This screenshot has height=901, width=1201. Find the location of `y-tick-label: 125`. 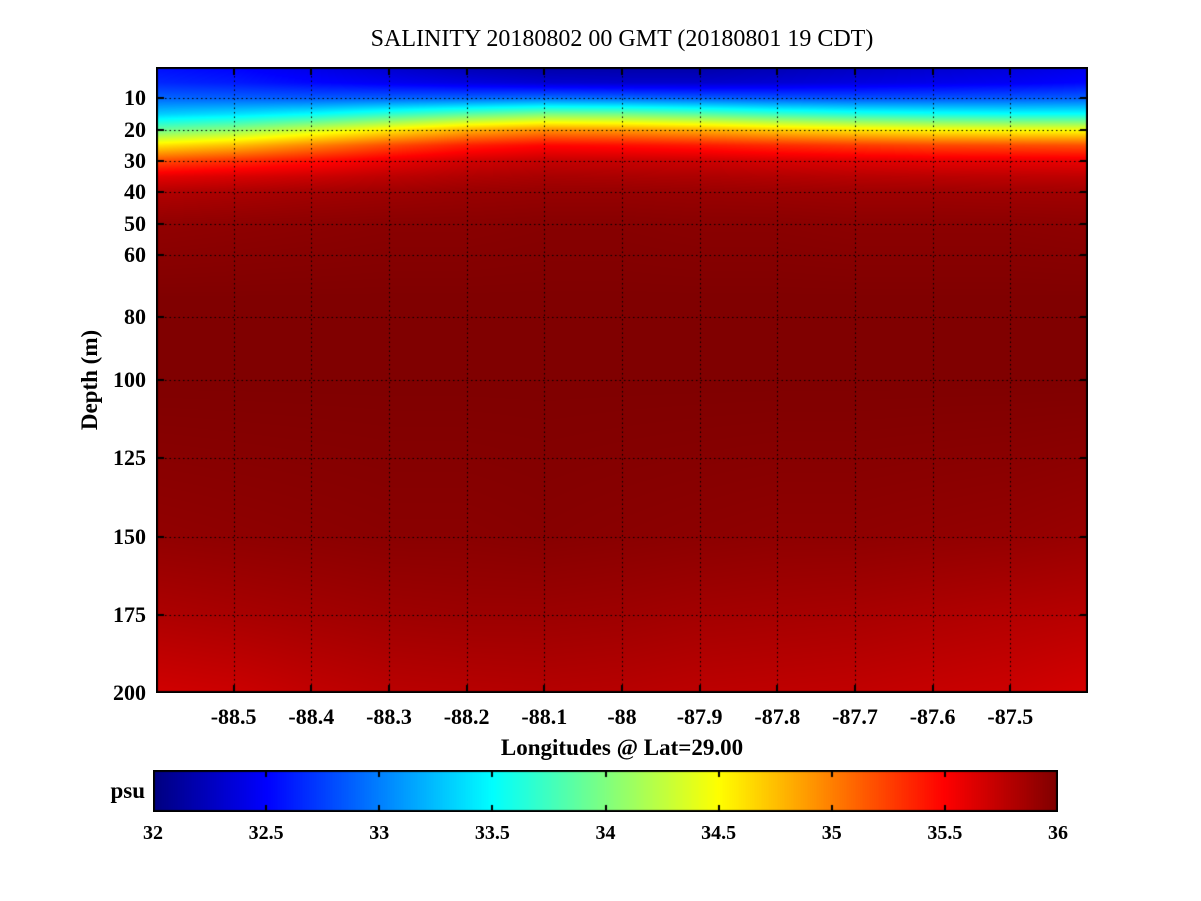

y-tick-label: 125 is located at coordinates (129, 458).